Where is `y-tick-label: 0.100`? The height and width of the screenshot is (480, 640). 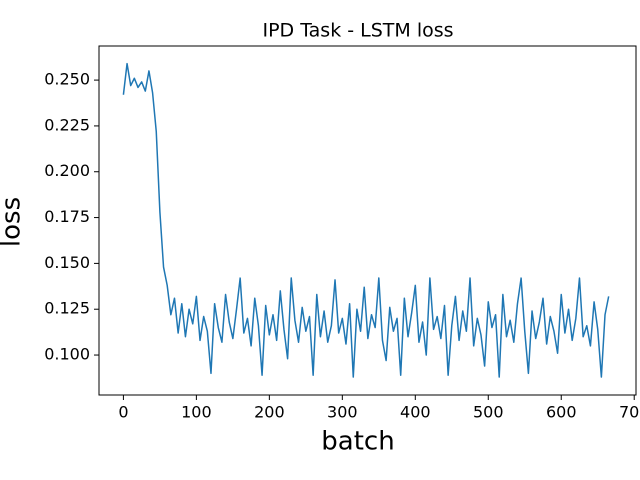
y-tick-label: 0.100 is located at coordinates (67, 354).